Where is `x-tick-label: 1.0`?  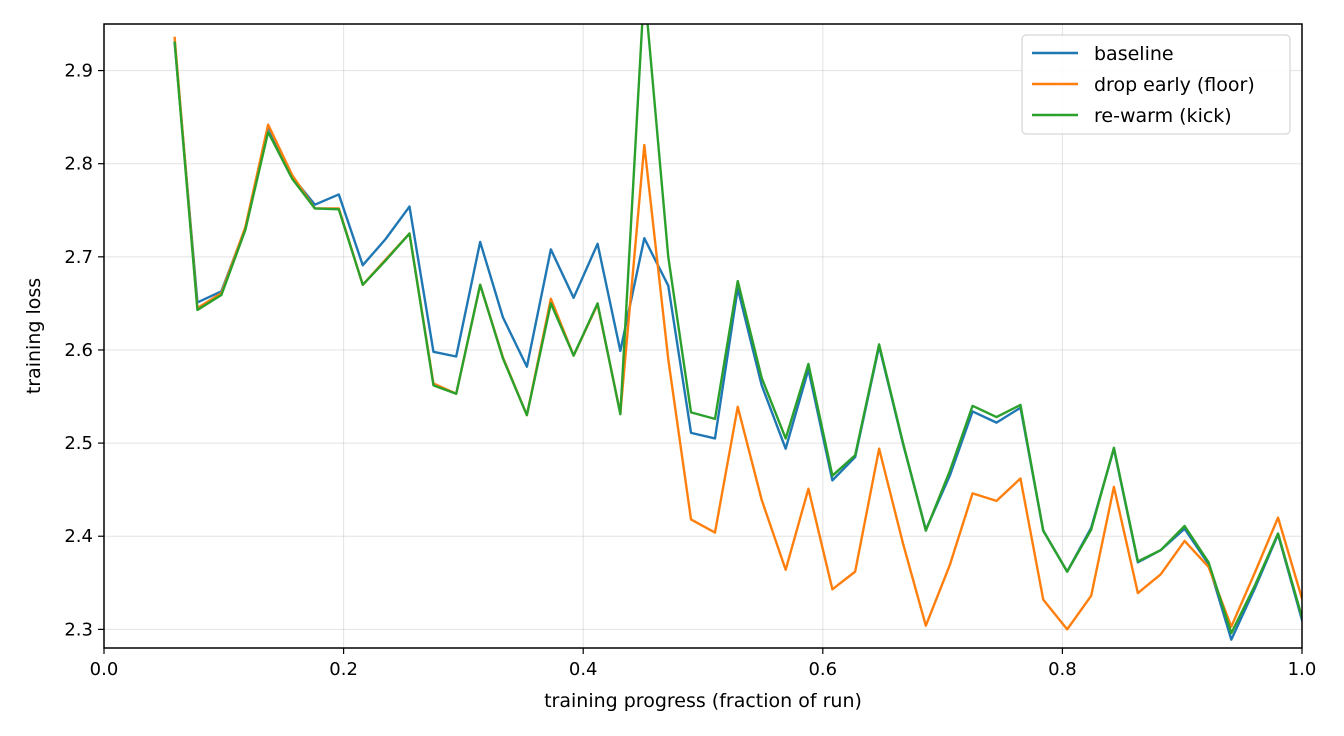 x-tick-label: 1.0 is located at coordinates (1302, 669).